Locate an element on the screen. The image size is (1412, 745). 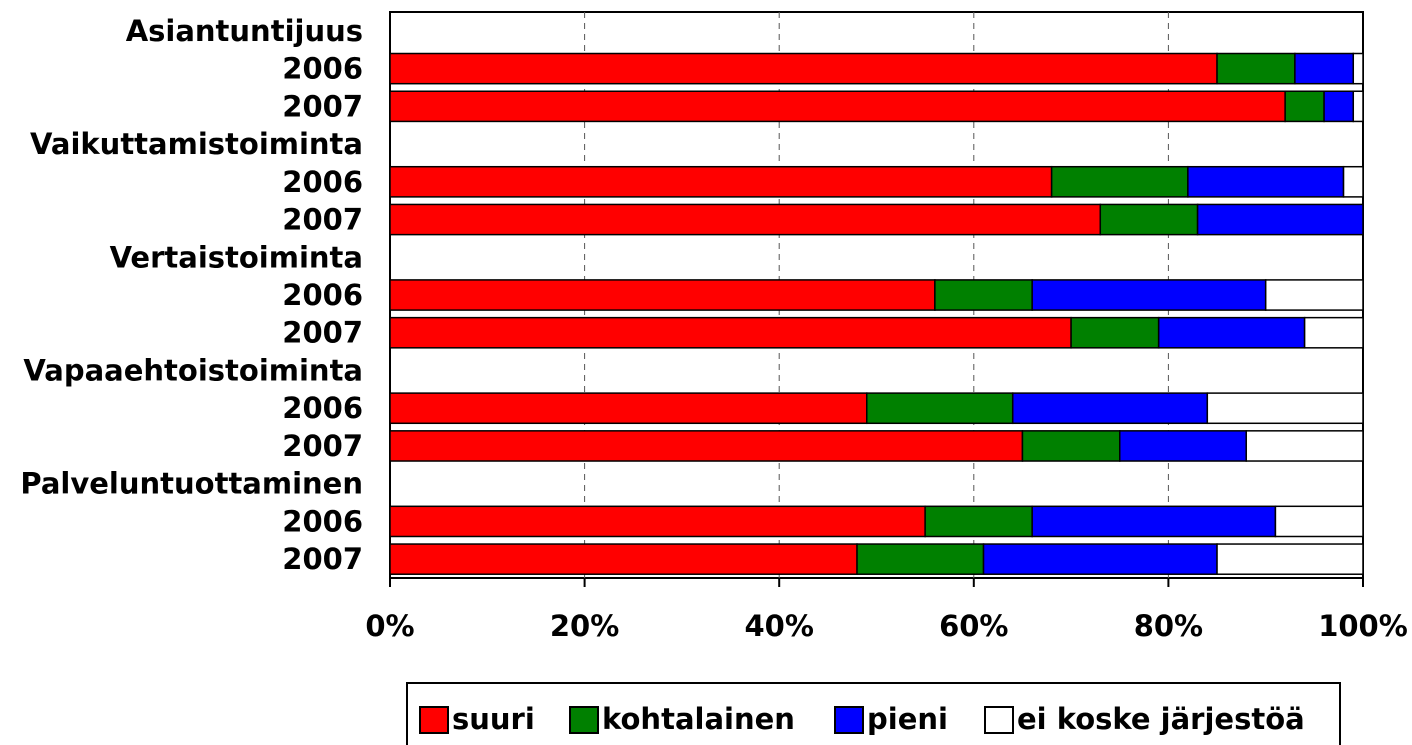
x-tick-label: 100% is located at coordinates (1363, 626).